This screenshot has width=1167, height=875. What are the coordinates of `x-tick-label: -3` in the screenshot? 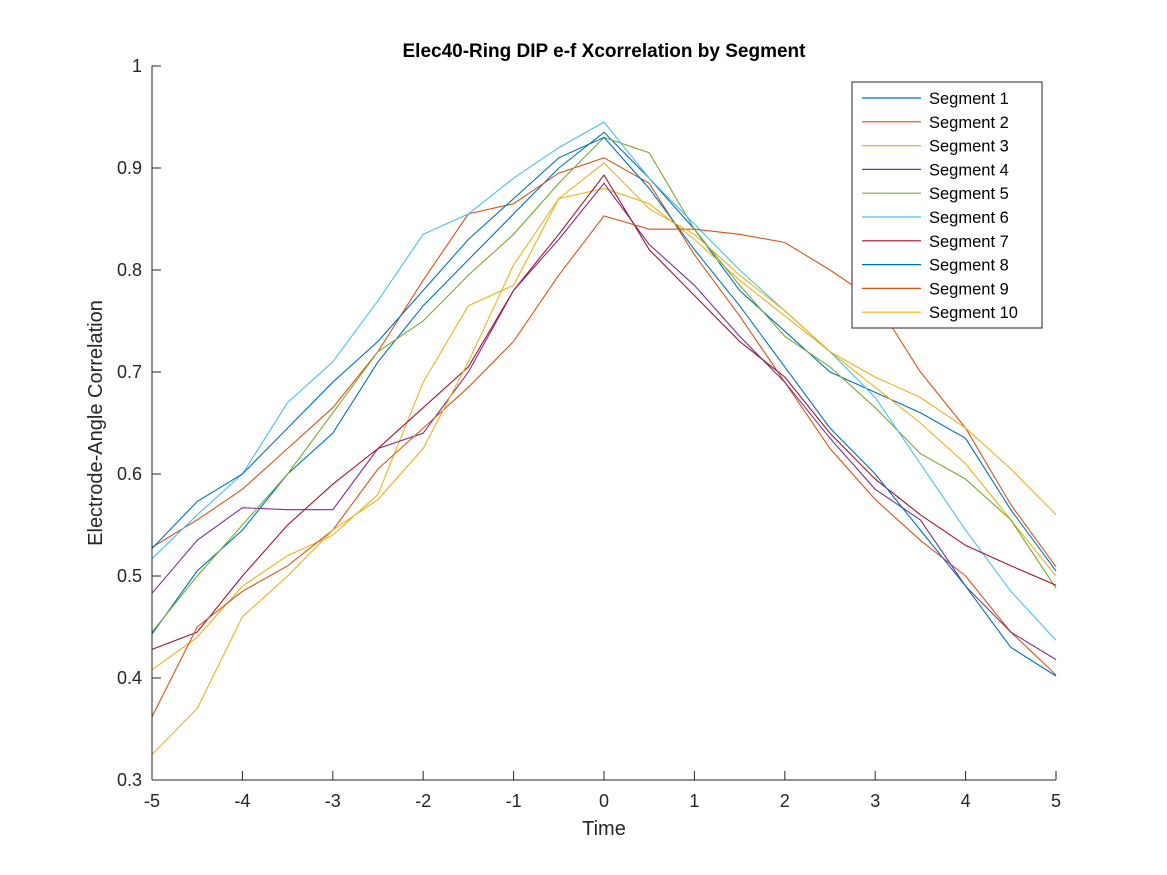 It's located at (333, 801).